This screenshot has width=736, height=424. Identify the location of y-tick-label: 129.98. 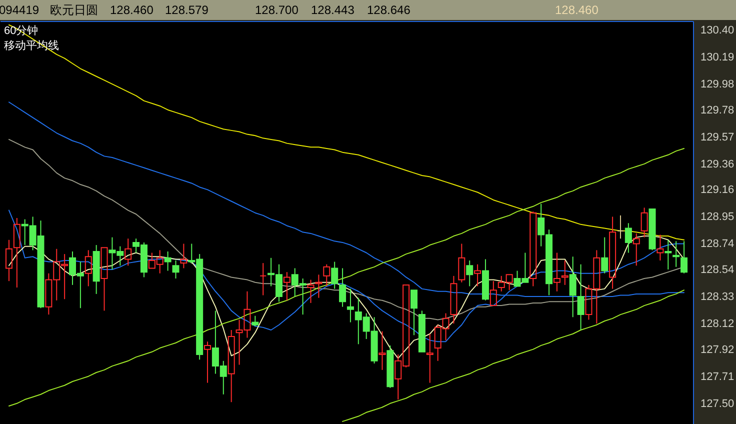
(717, 84).